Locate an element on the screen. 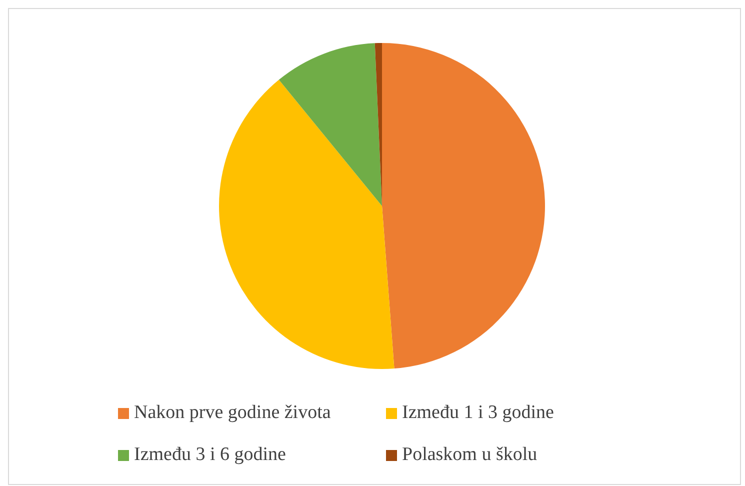 The image size is (745, 486). legend-label: Između 1 i 3 godine is located at coordinates (478, 413).